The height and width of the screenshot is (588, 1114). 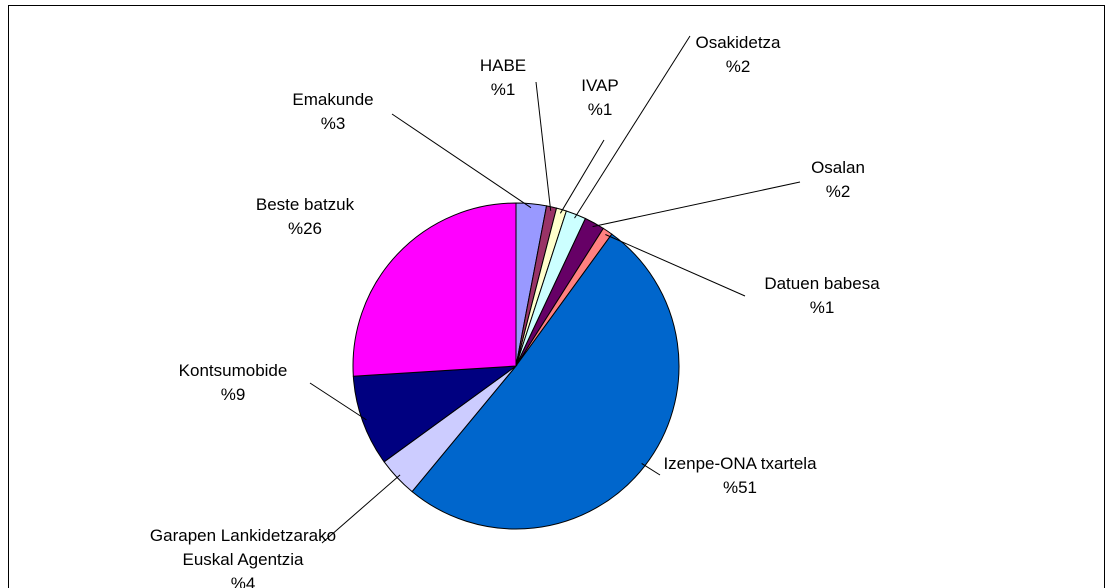 What do you see at coordinates (600, 85) in the screenshot?
I see `category-name: IVAP` at bounding box center [600, 85].